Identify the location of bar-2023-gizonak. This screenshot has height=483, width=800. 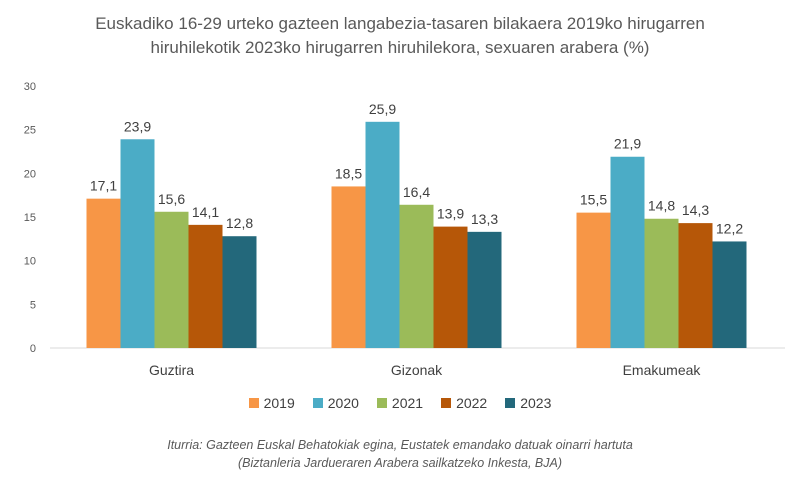
(484, 289).